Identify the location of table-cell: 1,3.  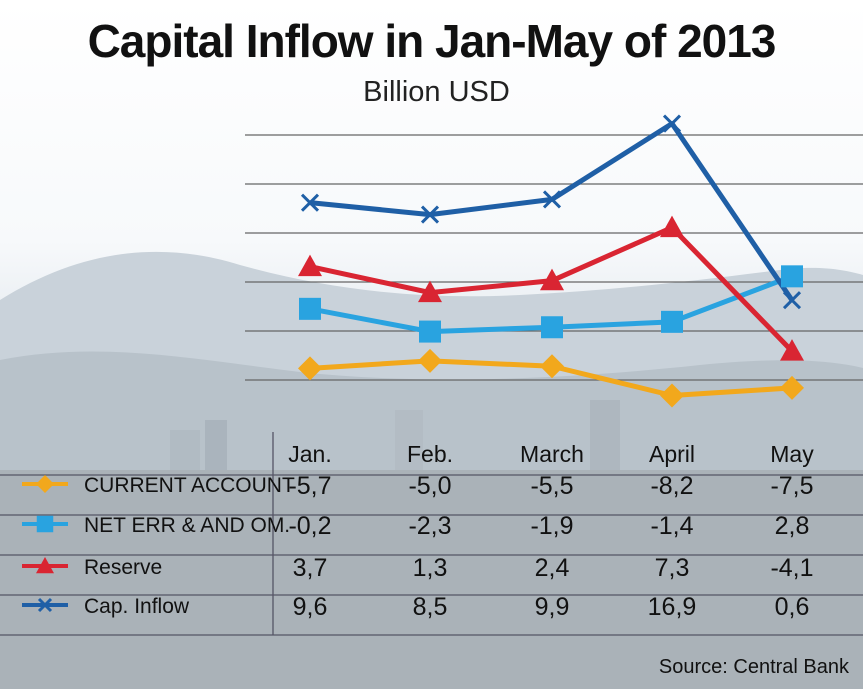
(430, 568).